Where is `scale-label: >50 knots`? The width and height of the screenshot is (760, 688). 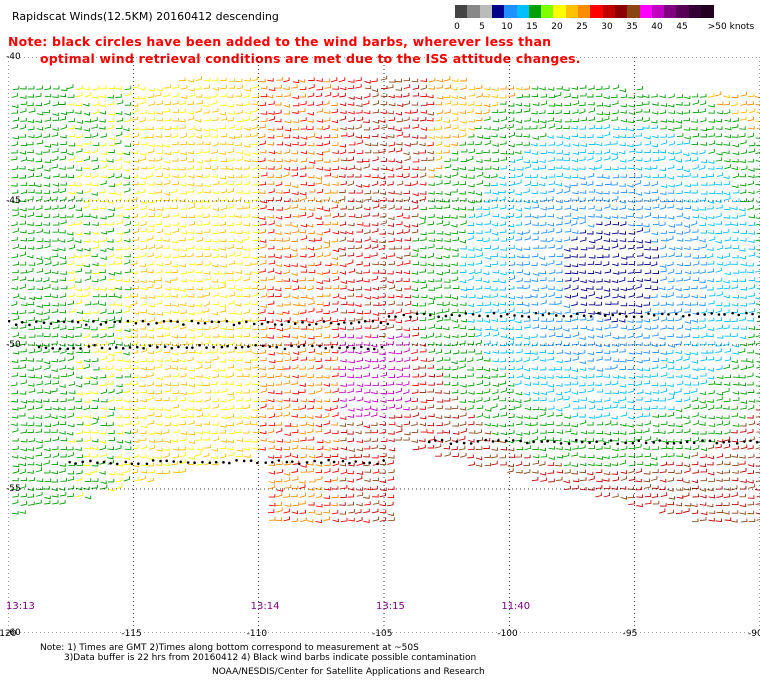
scale-label: >50 knots is located at coordinates (731, 27).